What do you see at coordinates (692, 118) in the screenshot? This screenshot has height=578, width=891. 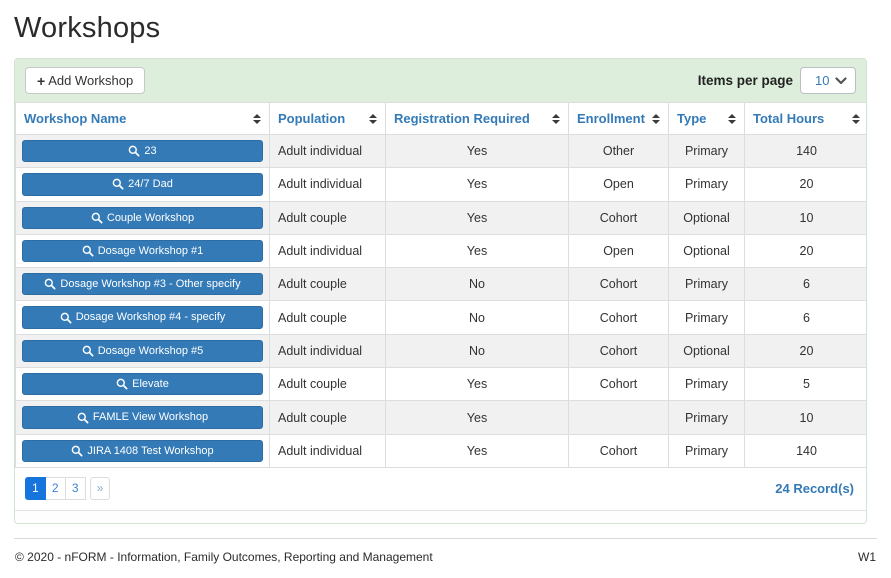 I see `column-label: Type` at bounding box center [692, 118].